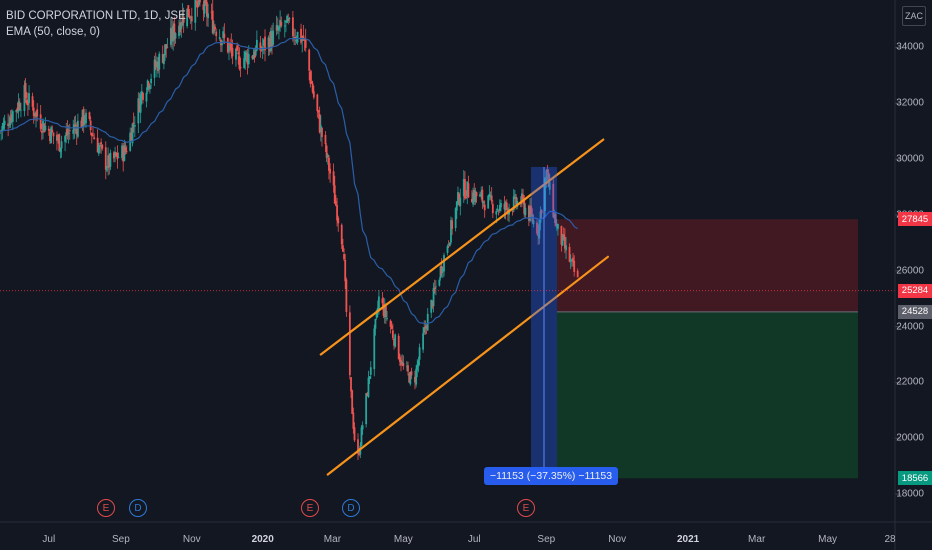  What do you see at coordinates (707, 265) in the screenshot?
I see `stop-loss-zone` at bounding box center [707, 265].